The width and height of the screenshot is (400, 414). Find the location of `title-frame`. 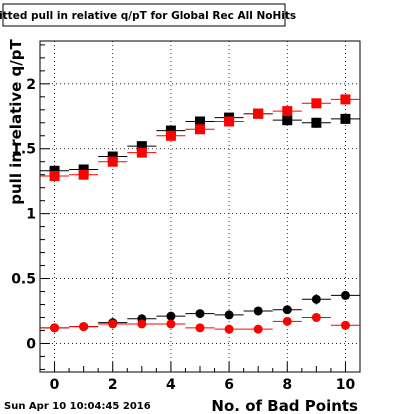

title-frame is located at coordinates (144, 15).